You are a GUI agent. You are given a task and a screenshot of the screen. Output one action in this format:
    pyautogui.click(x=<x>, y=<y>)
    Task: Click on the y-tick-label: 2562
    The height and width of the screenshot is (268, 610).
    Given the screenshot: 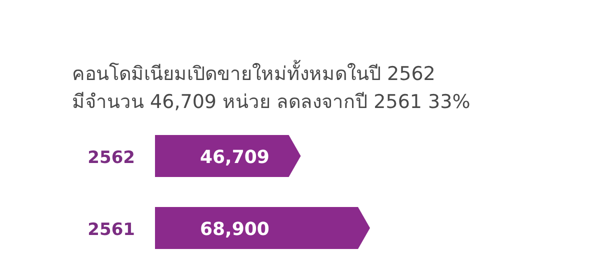 What is the action you would take?
    pyautogui.click(x=111, y=158)
    